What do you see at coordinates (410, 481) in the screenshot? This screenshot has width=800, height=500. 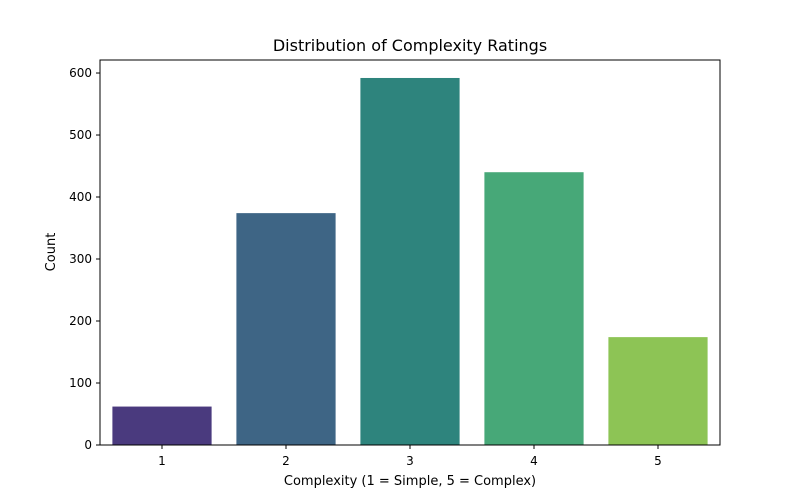 I see `x-axis-label: Complexity (1 = Simple, 5 = Complex)` at bounding box center [410, 481].